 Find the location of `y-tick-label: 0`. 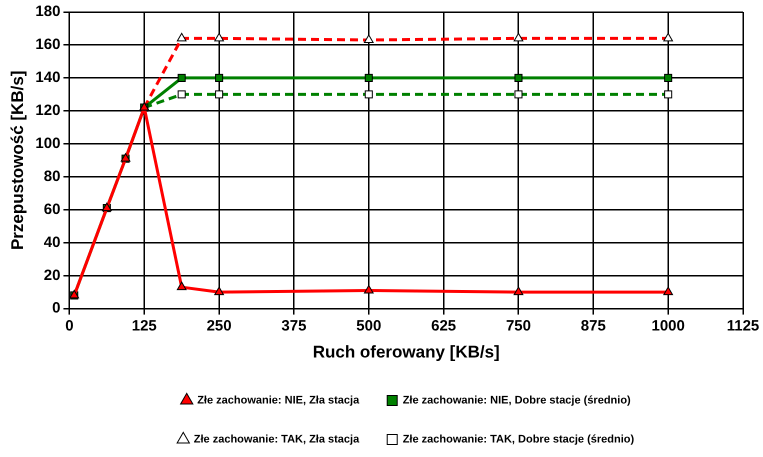

y-tick-label: 0 is located at coordinates (56, 308).